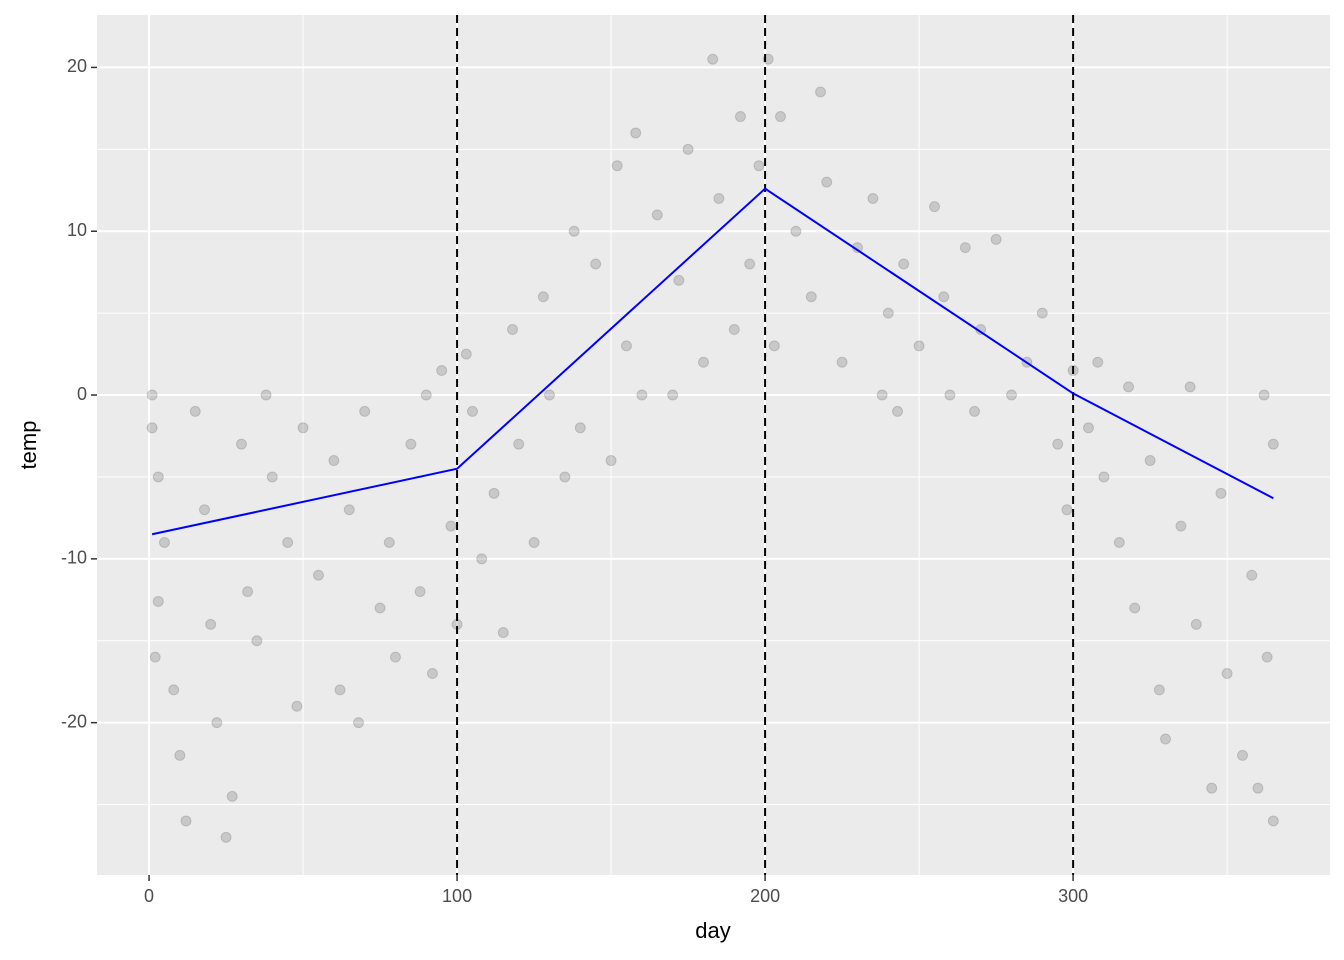 Image resolution: width=1344 pixels, height=960 pixels. Describe the element at coordinates (74, 558) in the screenshot. I see `y-tick-label: -10` at that location.